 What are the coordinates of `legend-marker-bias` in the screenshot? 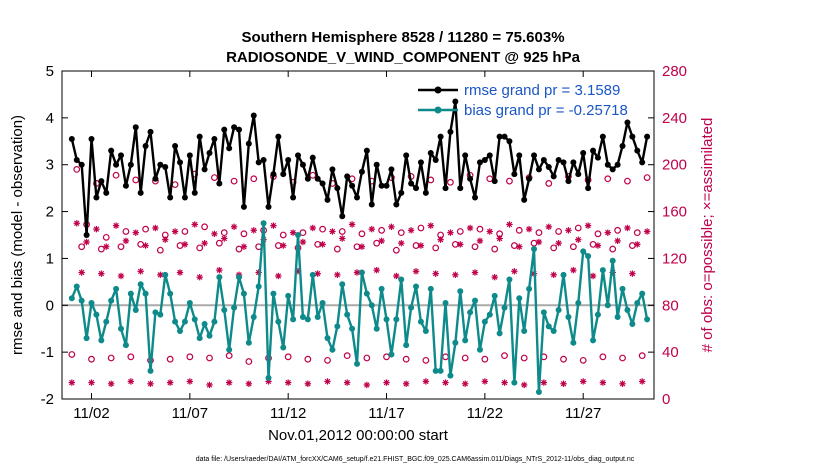 It's located at (438, 110).